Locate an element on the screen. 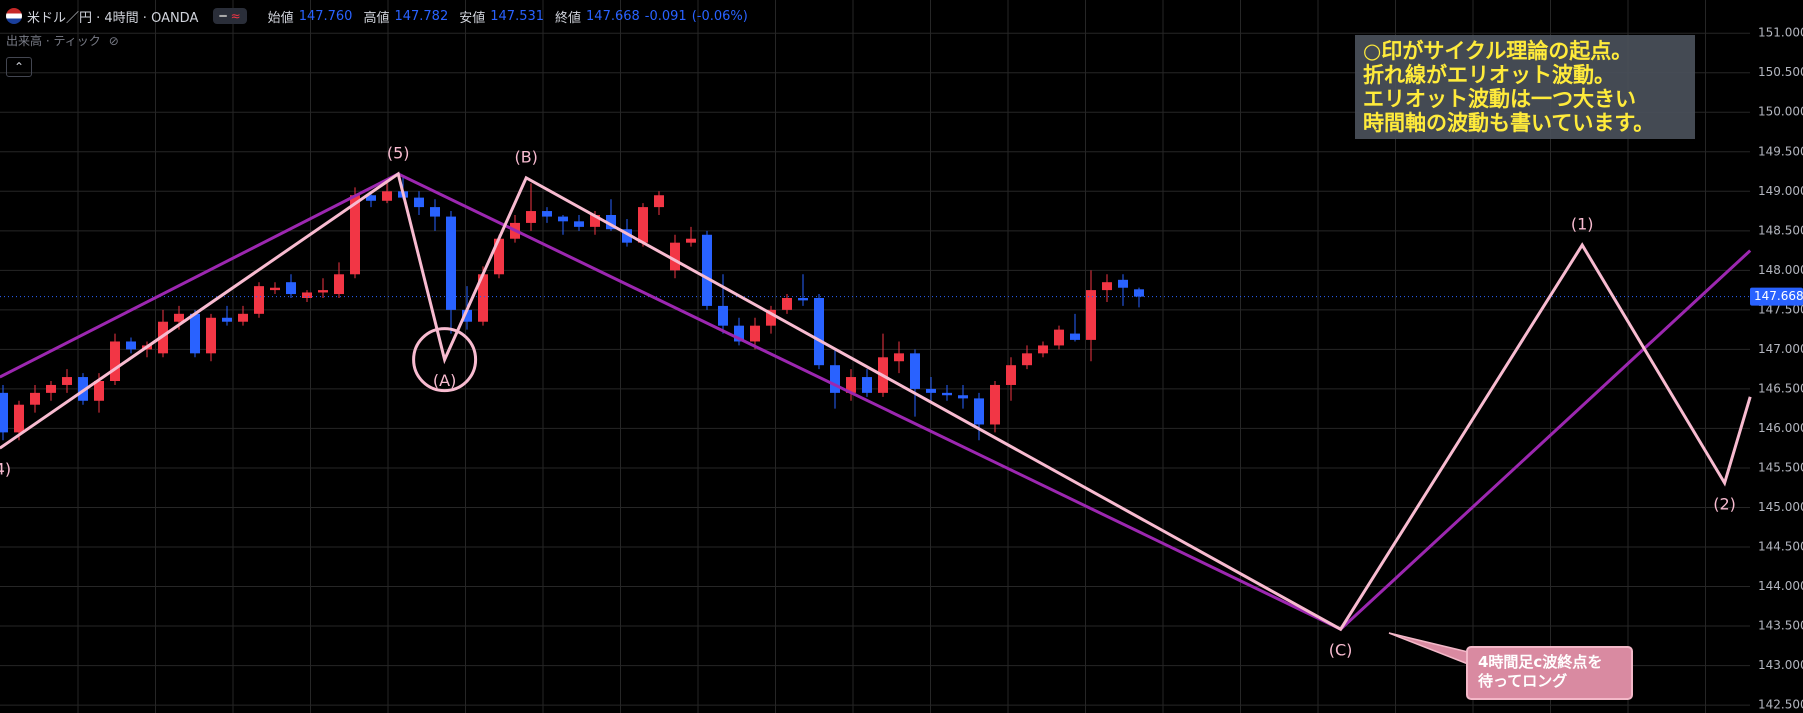 This screenshot has width=1803, height=713. callout-pointer is located at coordinates (1428, 649).